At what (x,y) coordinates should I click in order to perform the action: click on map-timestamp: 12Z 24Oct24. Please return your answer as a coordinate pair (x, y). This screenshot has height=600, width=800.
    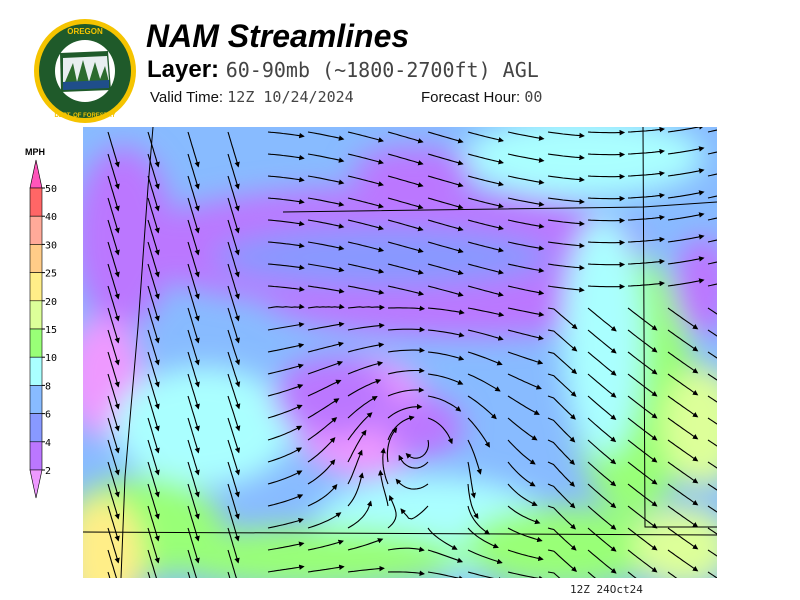
    Looking at the image, I should click on (606, 589).